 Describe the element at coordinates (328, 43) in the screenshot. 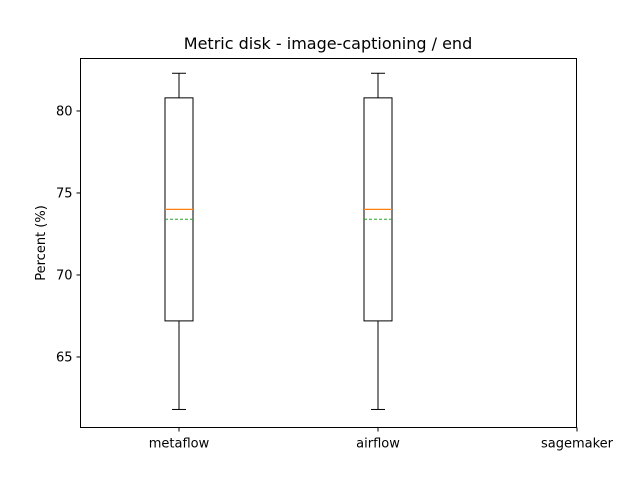

I see `chart-title: Metric disk - image-captioning / end` at that location.